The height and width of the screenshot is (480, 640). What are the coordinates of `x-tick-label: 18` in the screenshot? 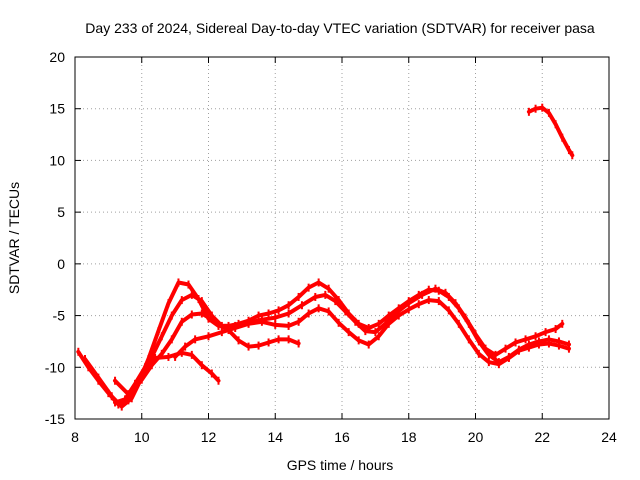 It's located at (409, 437).